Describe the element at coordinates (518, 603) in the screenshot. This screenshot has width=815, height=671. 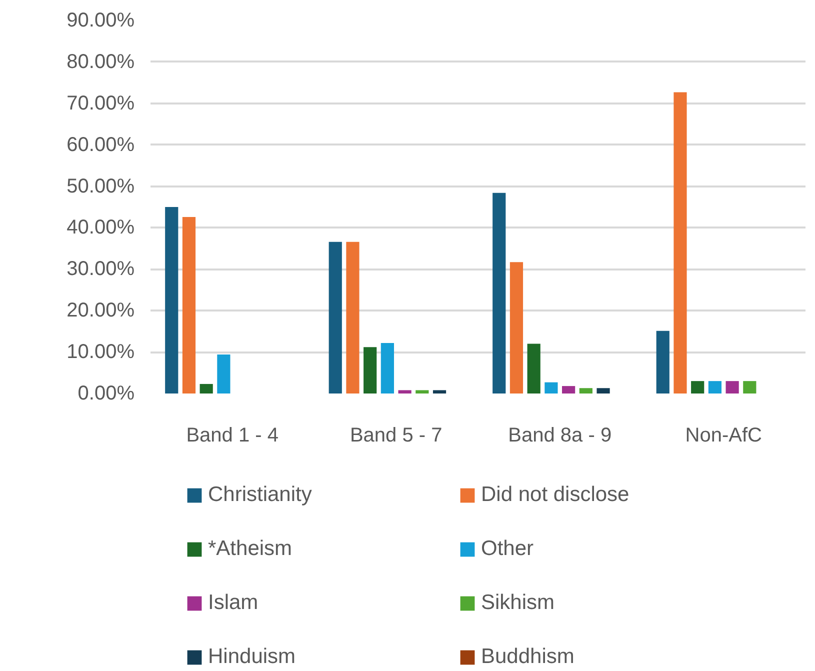
I see `legend-label: Sikhism` at that location.